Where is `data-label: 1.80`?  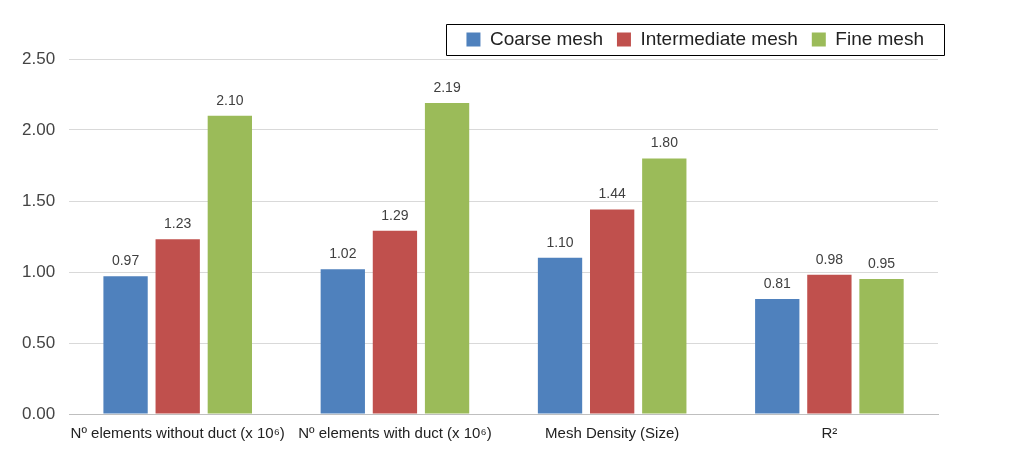
data-label: 1.80 is located at coordinates (664, 142).